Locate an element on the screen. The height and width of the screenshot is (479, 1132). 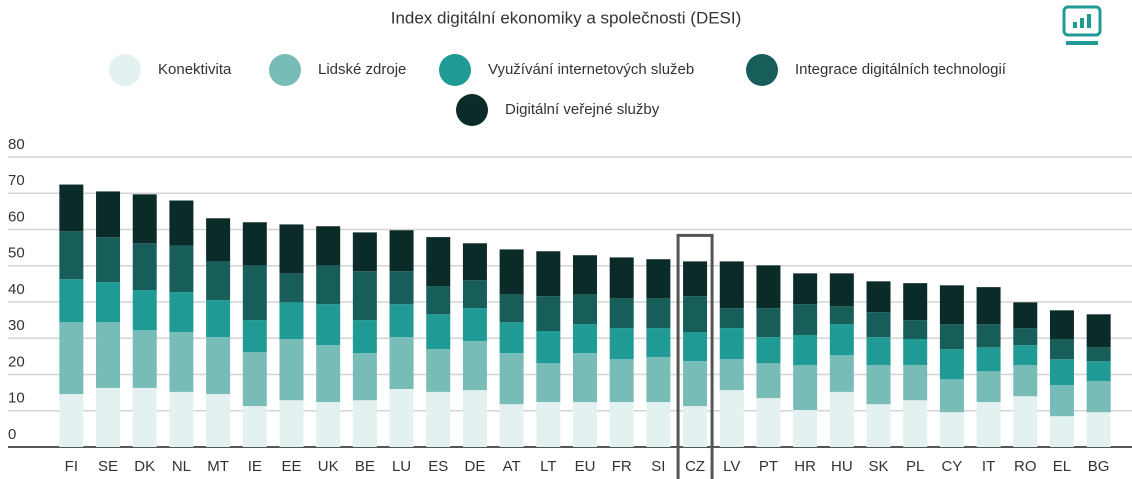
x-tick-label: DK is located at coordinates (144, 466).